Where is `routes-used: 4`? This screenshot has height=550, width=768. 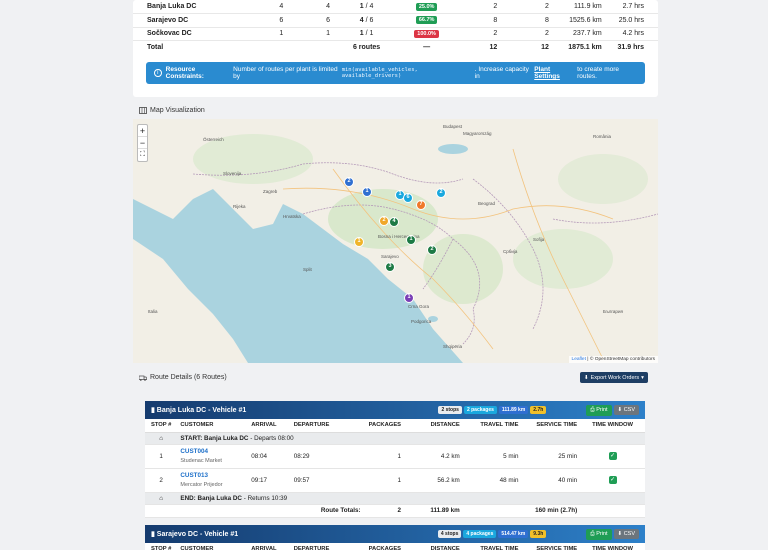
routes-used: 4 is located at coordinates (361, 20).